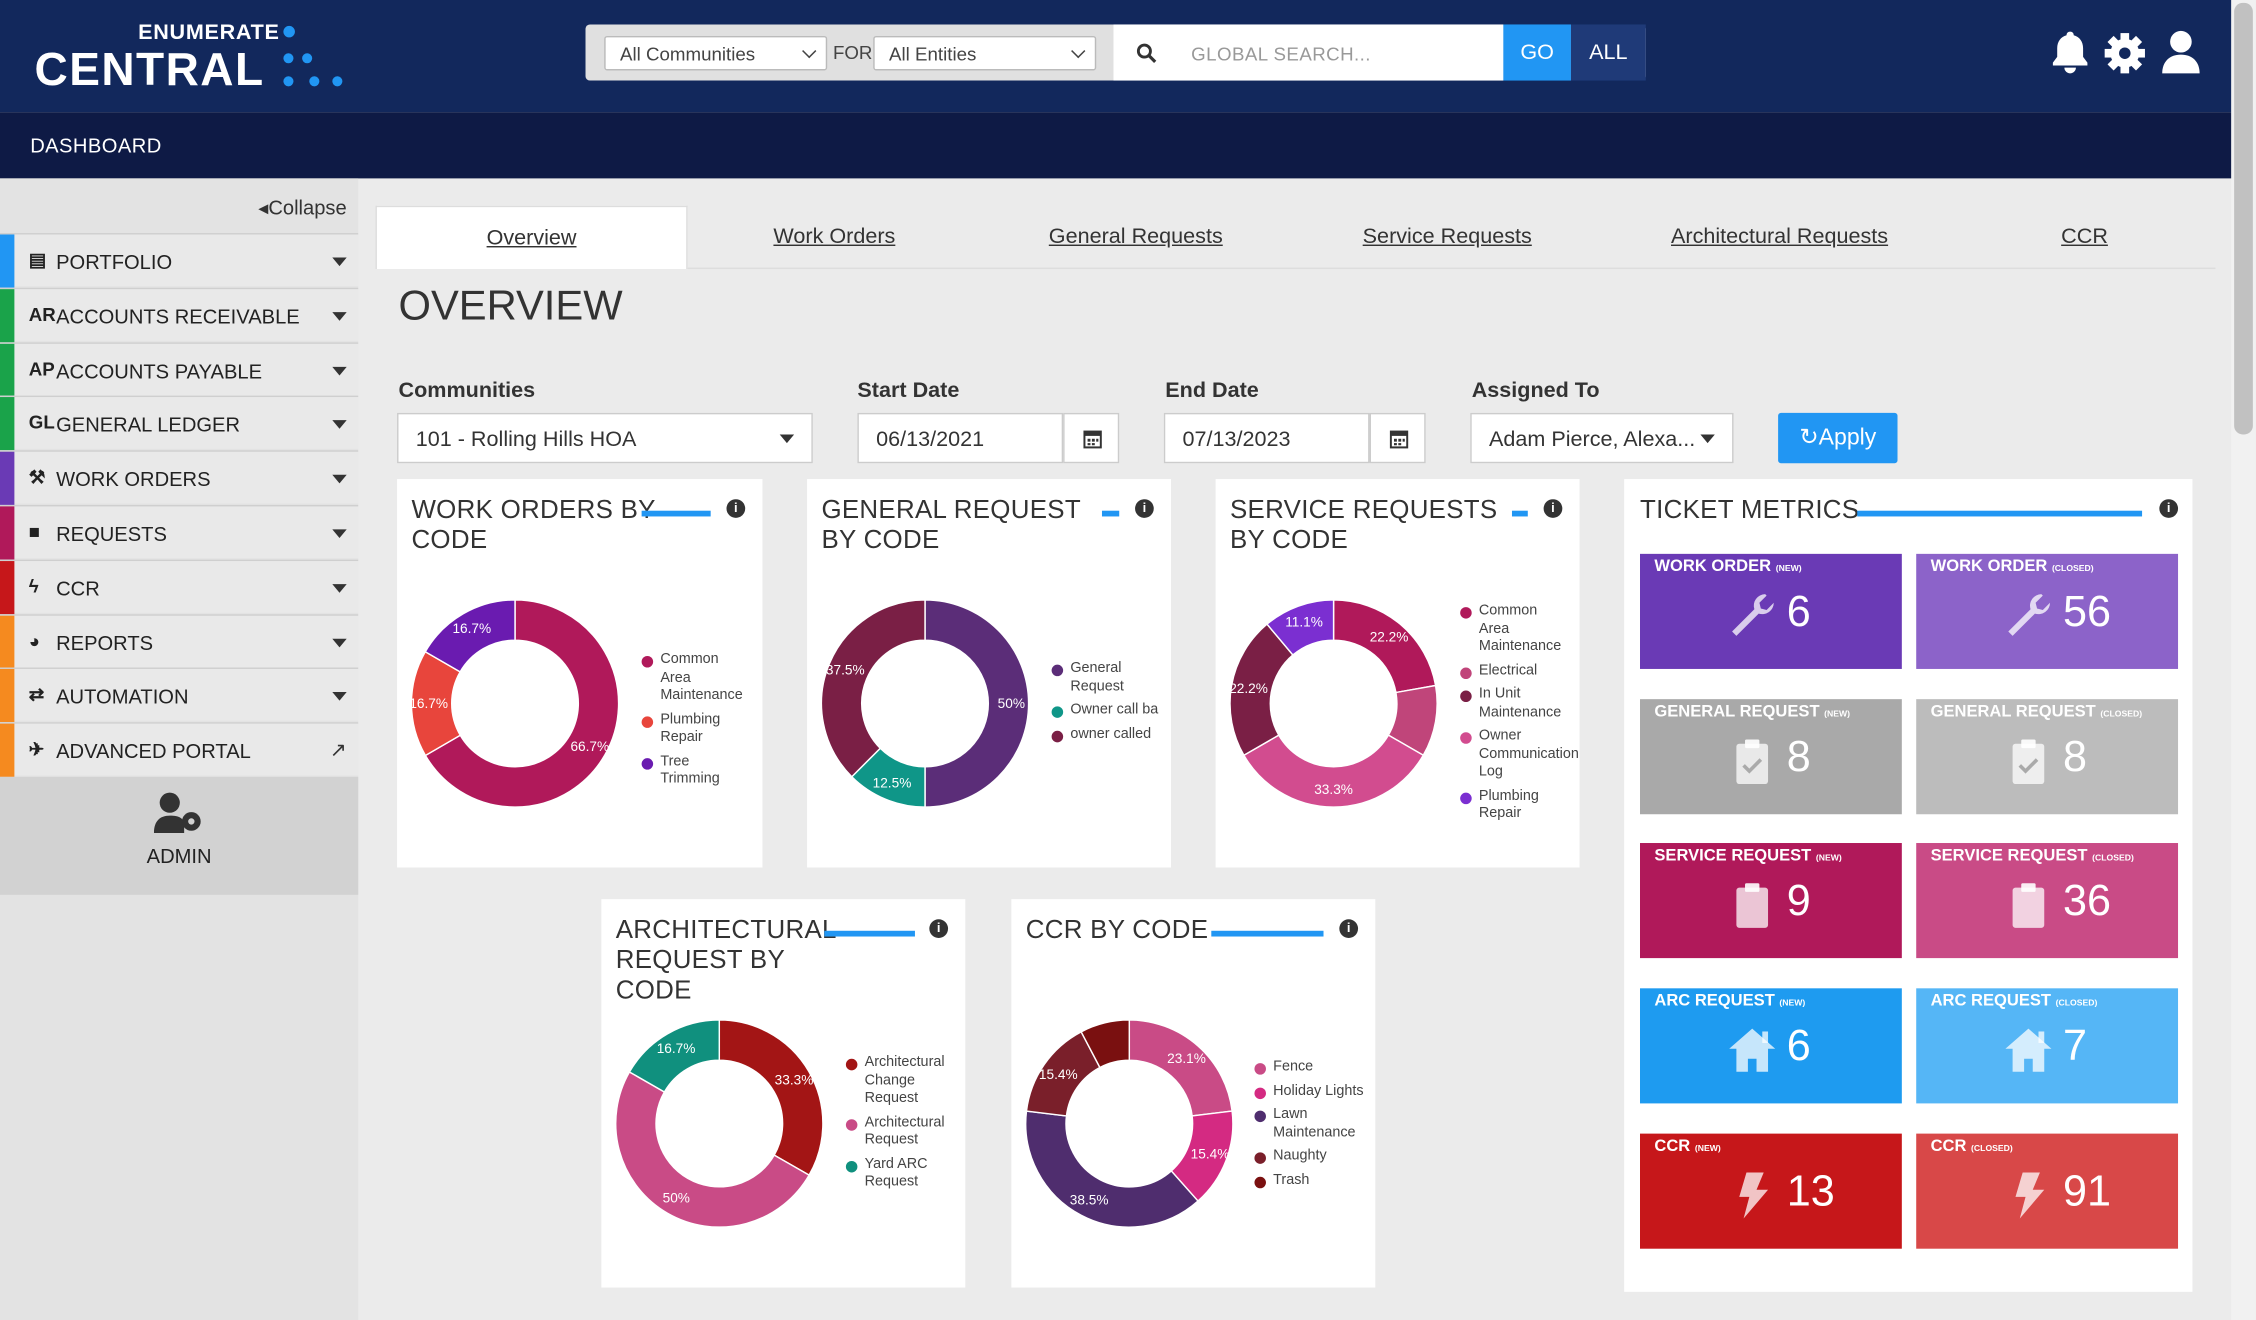 Image resolution: width=2256 pixels, height=1320 pixels. What do you see at coordinates (302, 208) in the screenshot?
I see `collapse-button: ◂Collapse` at bounding box center [302, 208].